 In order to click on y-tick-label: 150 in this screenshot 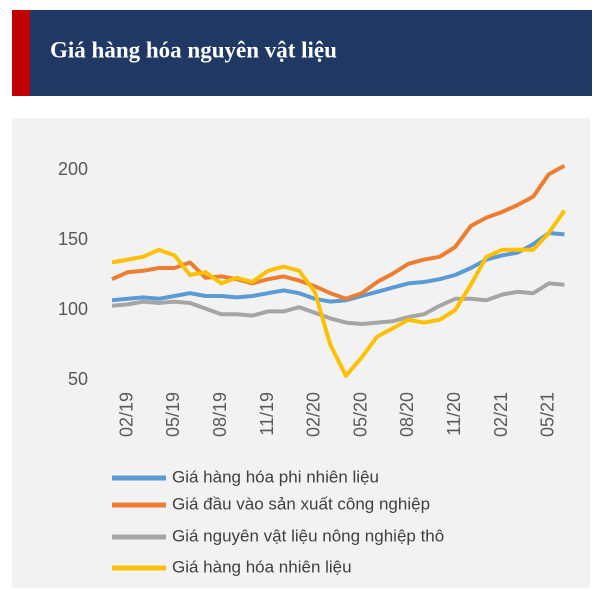, I will do `click(73, 239)`.